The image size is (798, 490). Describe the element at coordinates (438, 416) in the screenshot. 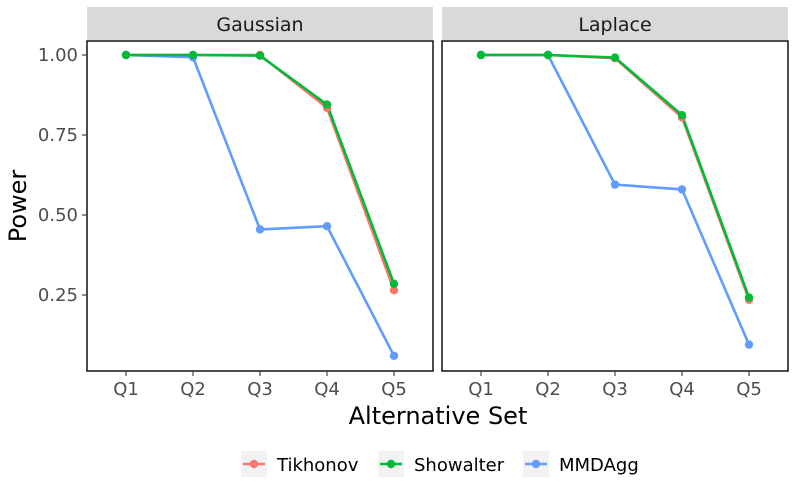

I see `x-axis-title: Alternative Set` at that location.